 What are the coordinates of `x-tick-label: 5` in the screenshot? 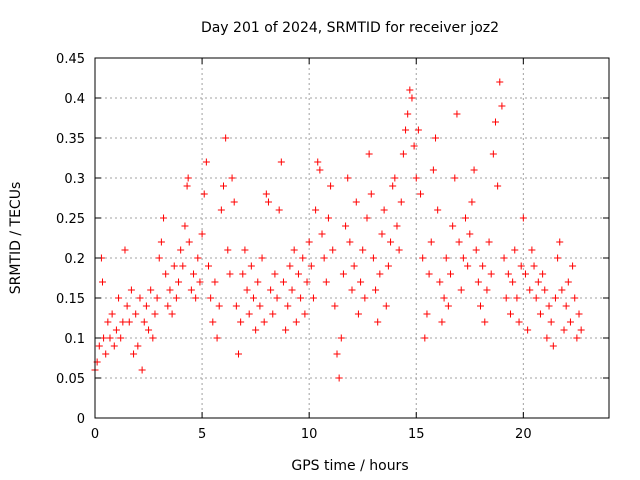 It's located at (202, 434).